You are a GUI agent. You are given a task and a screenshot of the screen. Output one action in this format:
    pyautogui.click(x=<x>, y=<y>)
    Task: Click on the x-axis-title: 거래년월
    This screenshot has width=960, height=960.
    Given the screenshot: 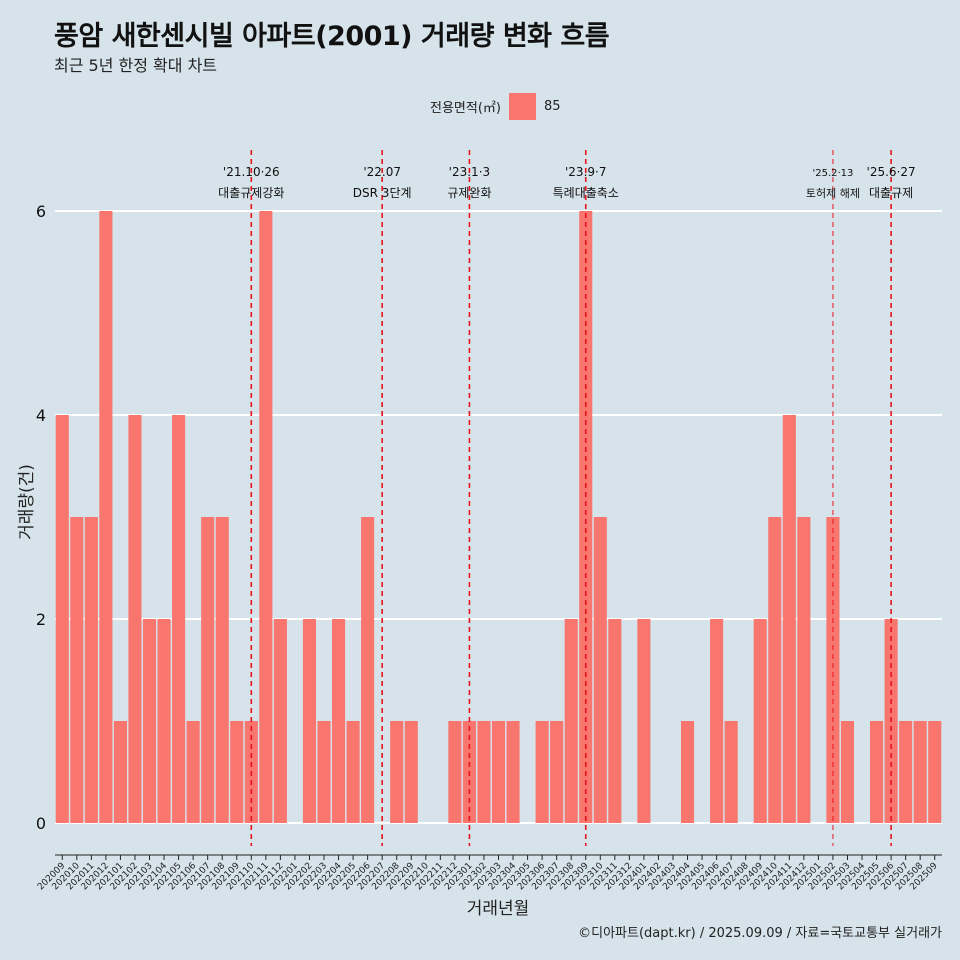 What is the action you would take?
    pyautogui.click(x=498, y=909)
    